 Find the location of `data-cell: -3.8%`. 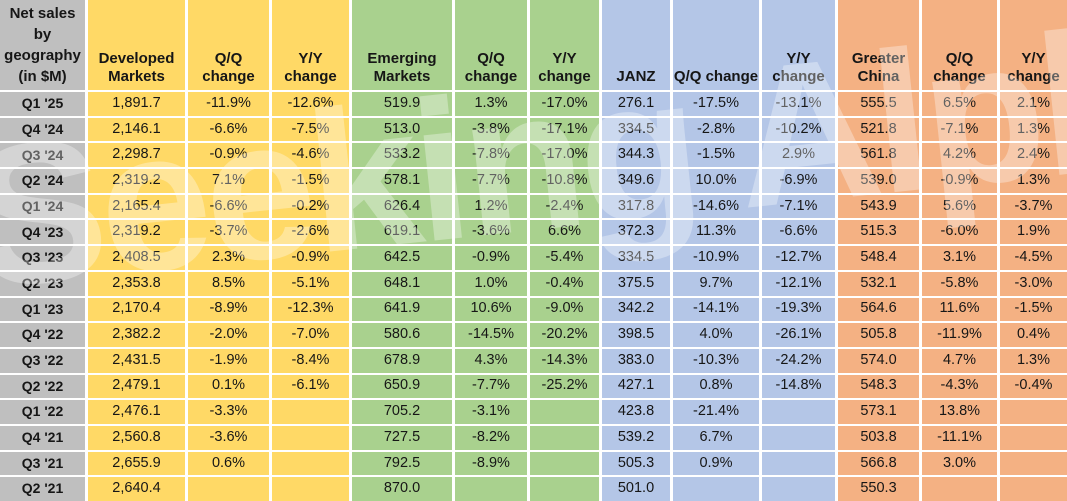

data-cell: -3.8% is located at coordinates (491, 129).